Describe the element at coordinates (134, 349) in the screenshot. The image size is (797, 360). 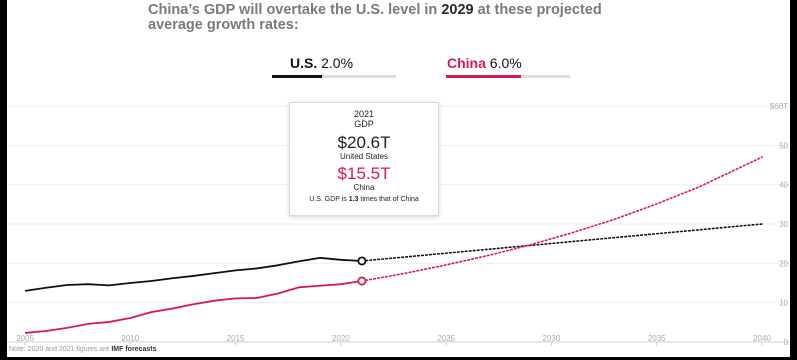
I see `footnote-emphasis: IMF forecasts` at that location.